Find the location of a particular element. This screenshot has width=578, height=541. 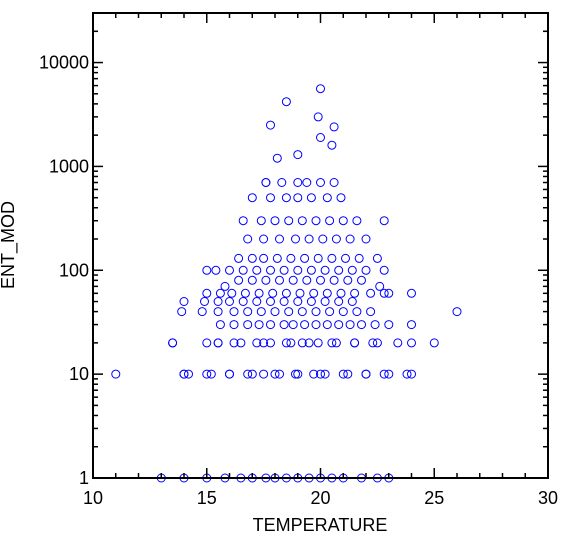

x-tick-labels: 10 15 20 25 30 is located at coordinates (320, 498).